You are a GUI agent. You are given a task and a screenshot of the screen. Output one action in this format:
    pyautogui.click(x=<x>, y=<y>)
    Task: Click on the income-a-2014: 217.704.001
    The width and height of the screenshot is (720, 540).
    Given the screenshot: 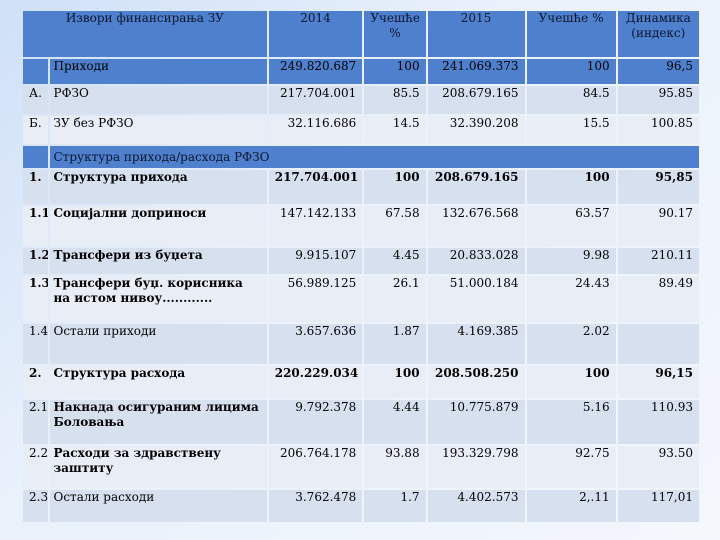 What is the action you would take?
    pyautogui.click(x=315, y=100)
    